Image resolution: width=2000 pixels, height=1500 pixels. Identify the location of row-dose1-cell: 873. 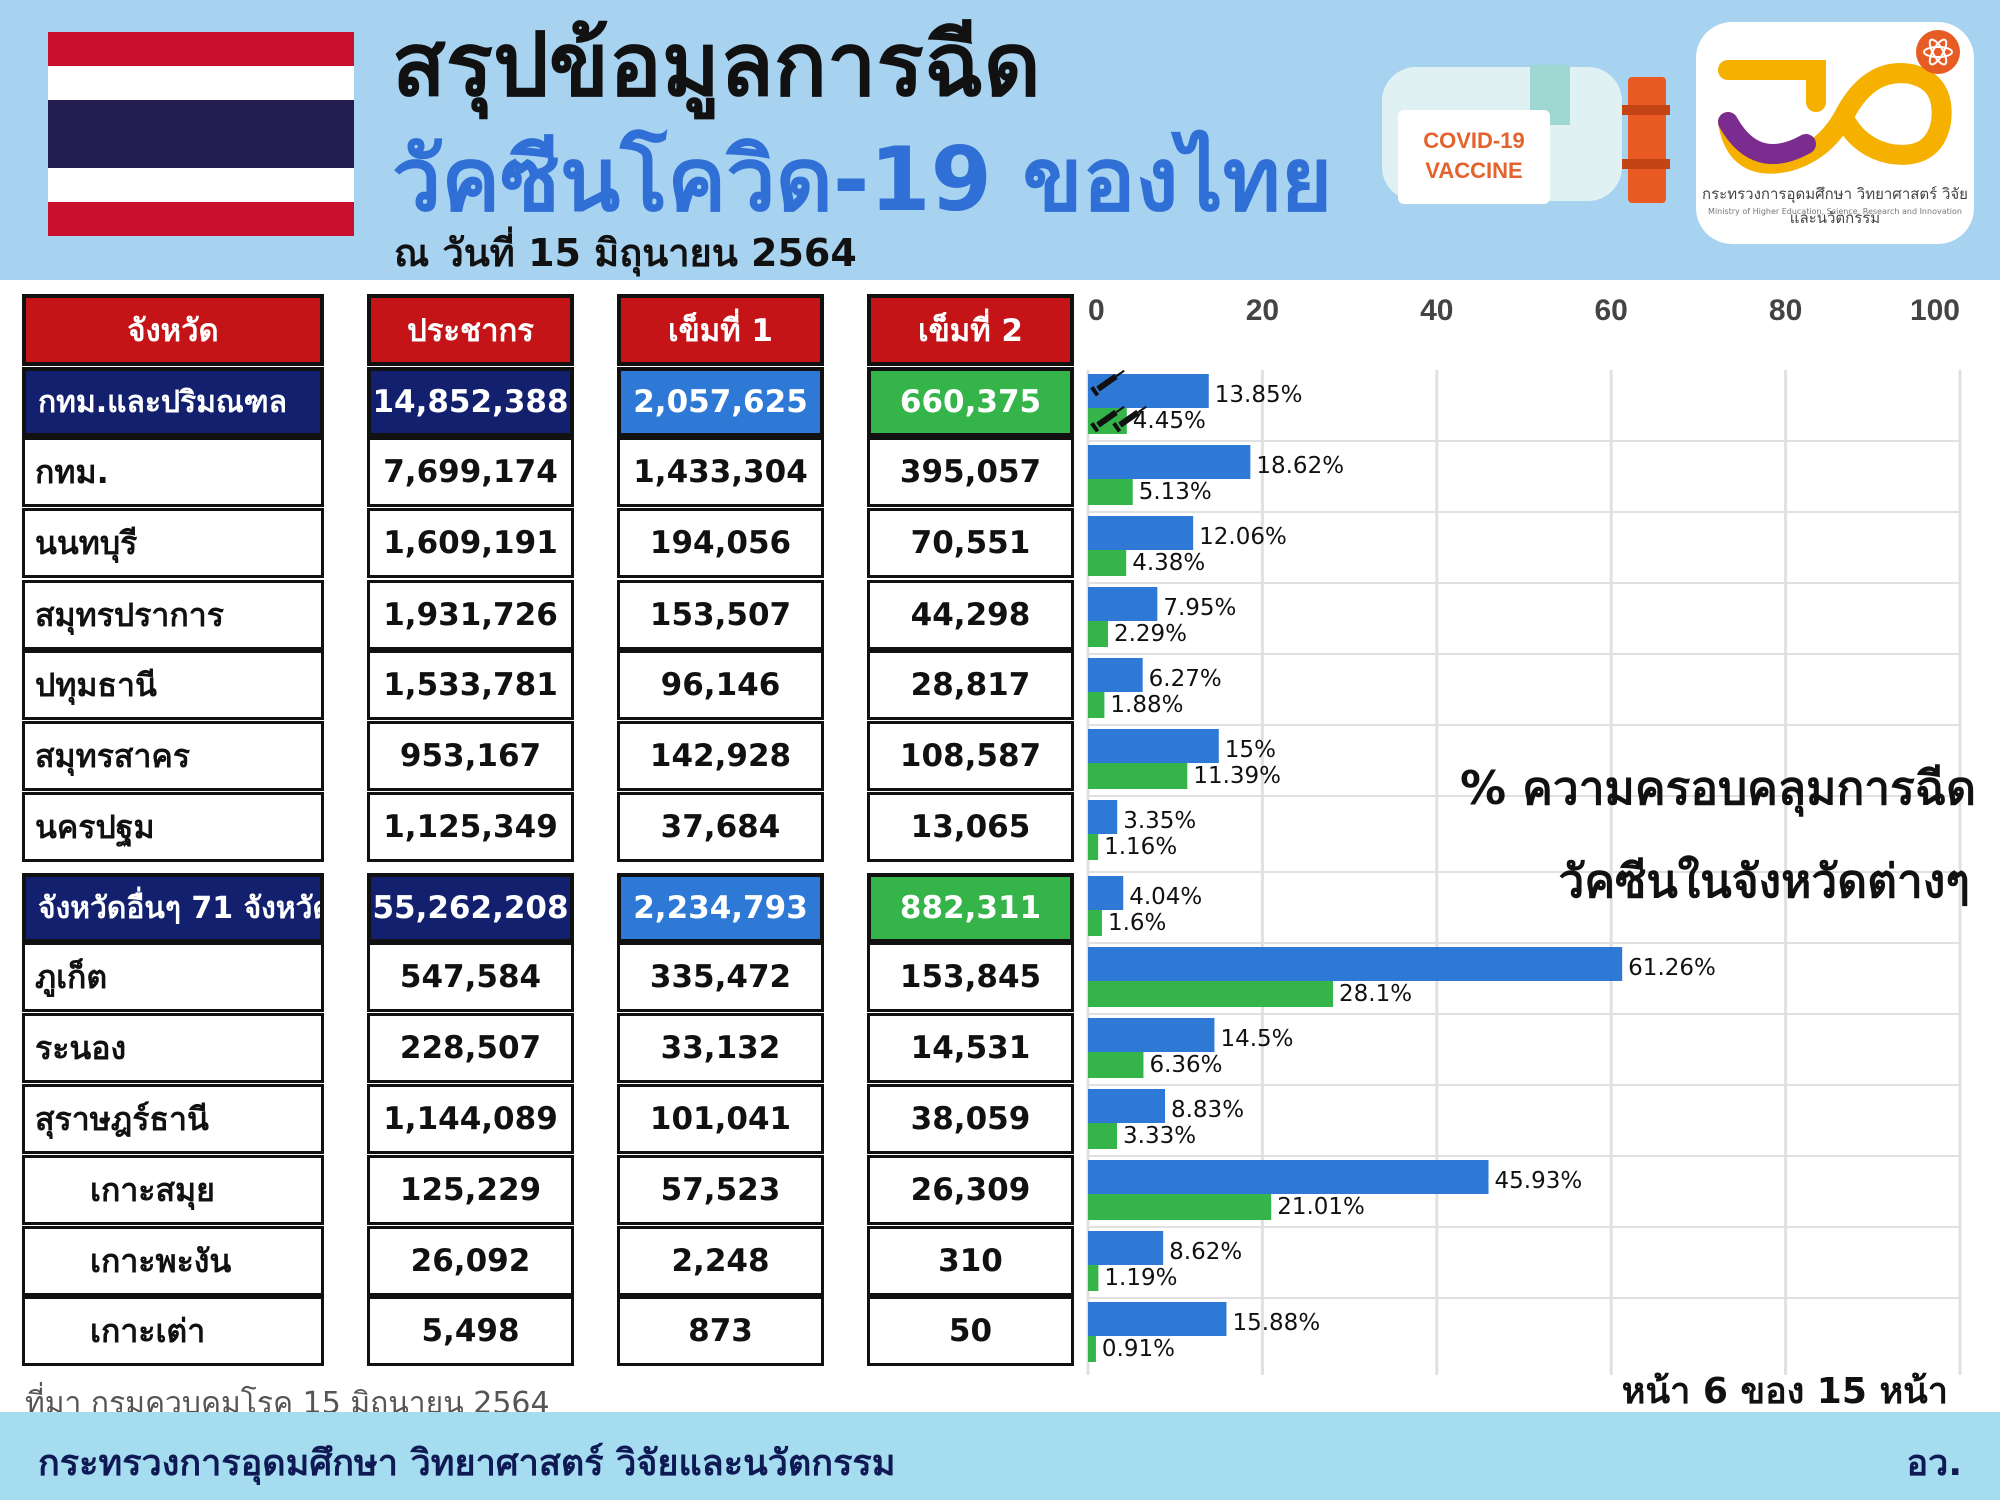
(720, 1331).